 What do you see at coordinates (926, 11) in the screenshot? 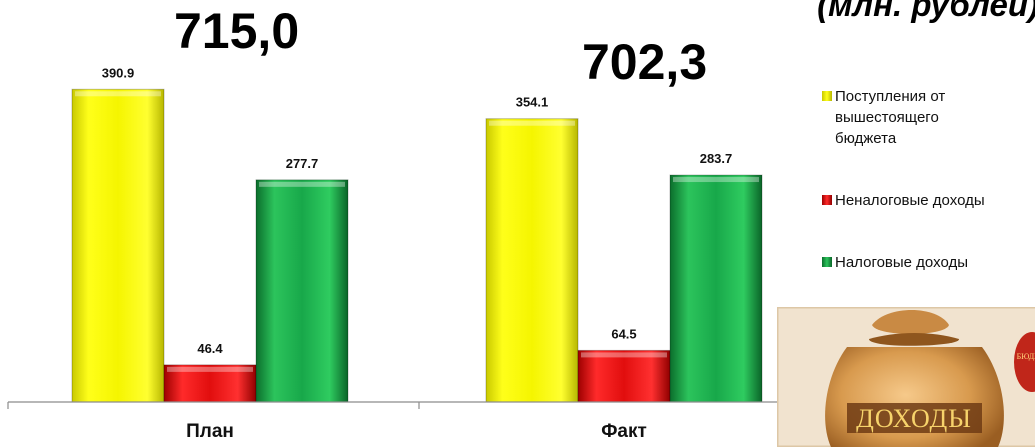
I see `units-label: (млн. рублей)` at bounding box center [926, 11].